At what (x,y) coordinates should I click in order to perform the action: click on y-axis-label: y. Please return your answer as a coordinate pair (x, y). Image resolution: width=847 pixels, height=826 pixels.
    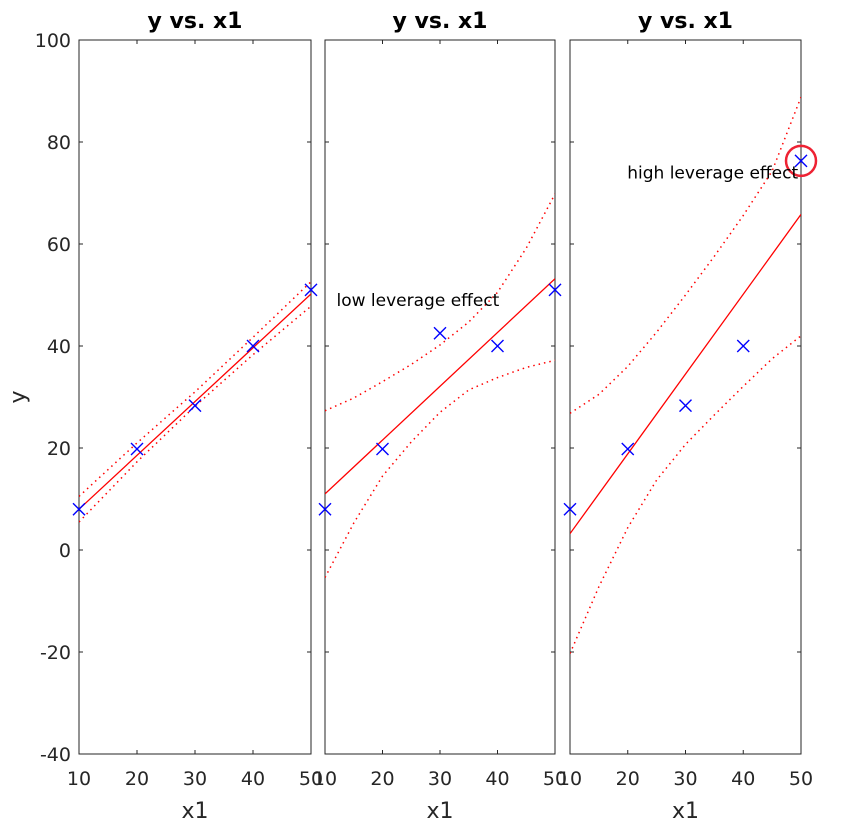
    Looking at the image, I should click on (18, 396).